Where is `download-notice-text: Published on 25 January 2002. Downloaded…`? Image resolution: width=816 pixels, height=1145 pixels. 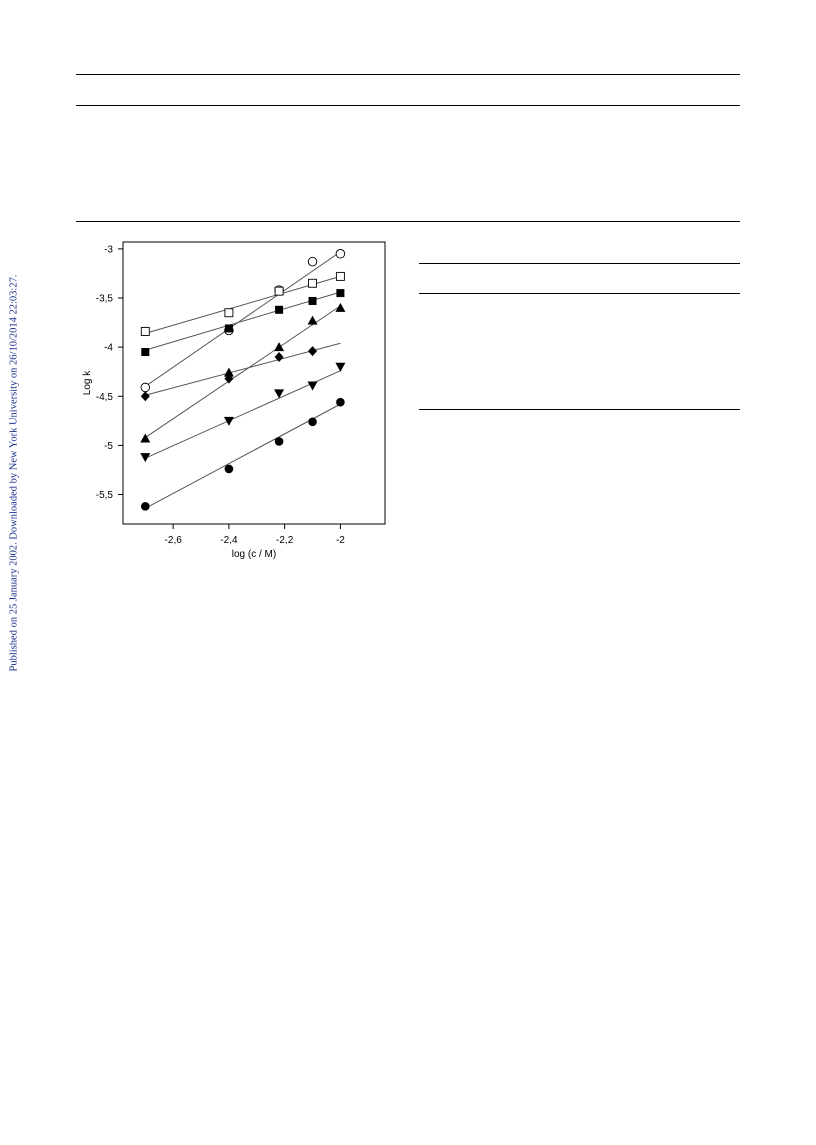
download-notice-text: Published on 25 January 2002. Downloaded… is located at coordinates (14, 473).